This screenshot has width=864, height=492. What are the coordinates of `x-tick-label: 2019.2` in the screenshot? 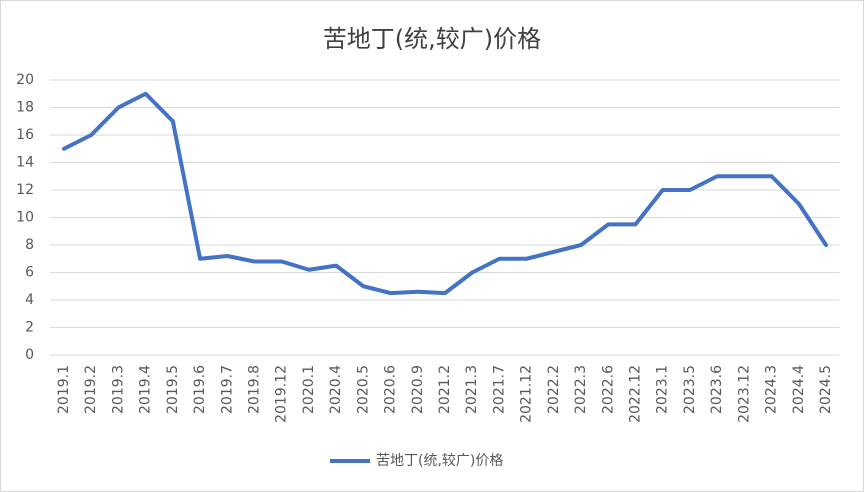 It's located at (91, 389).